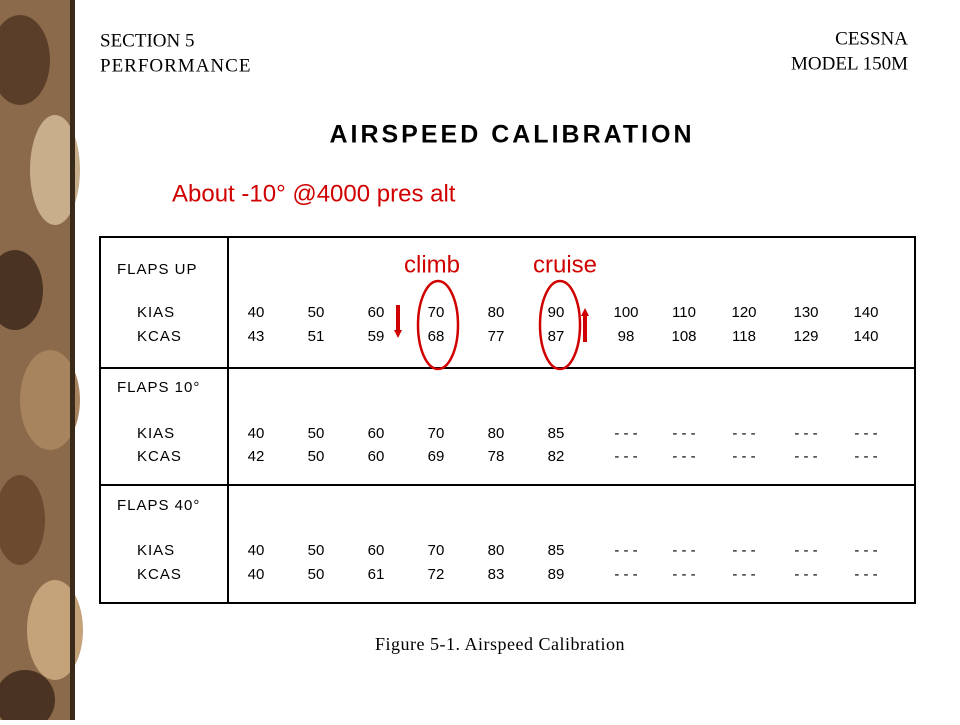 The height and width of the screenshot is (725, 960). What do you see at coordinates (744, 336) in the screenshot?
I see `cell: 118` at bounding box center [744, 336].